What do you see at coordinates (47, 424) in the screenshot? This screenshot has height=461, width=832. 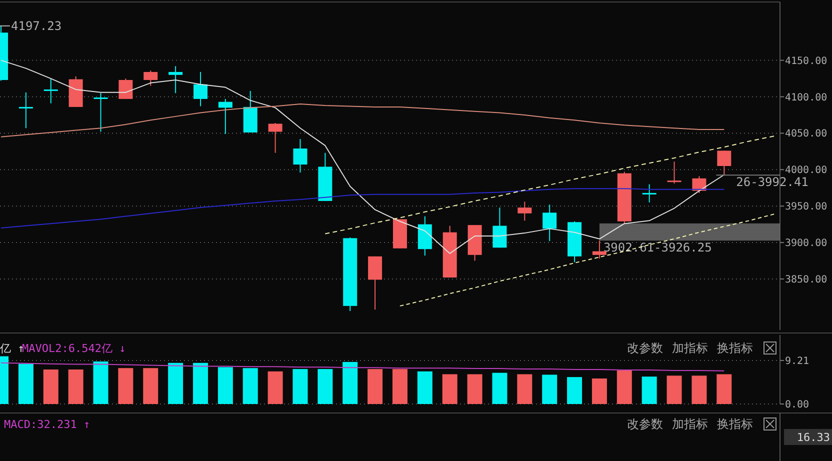 I see `text: MACD:32.231 ↑` at bounding box center [47, 424].